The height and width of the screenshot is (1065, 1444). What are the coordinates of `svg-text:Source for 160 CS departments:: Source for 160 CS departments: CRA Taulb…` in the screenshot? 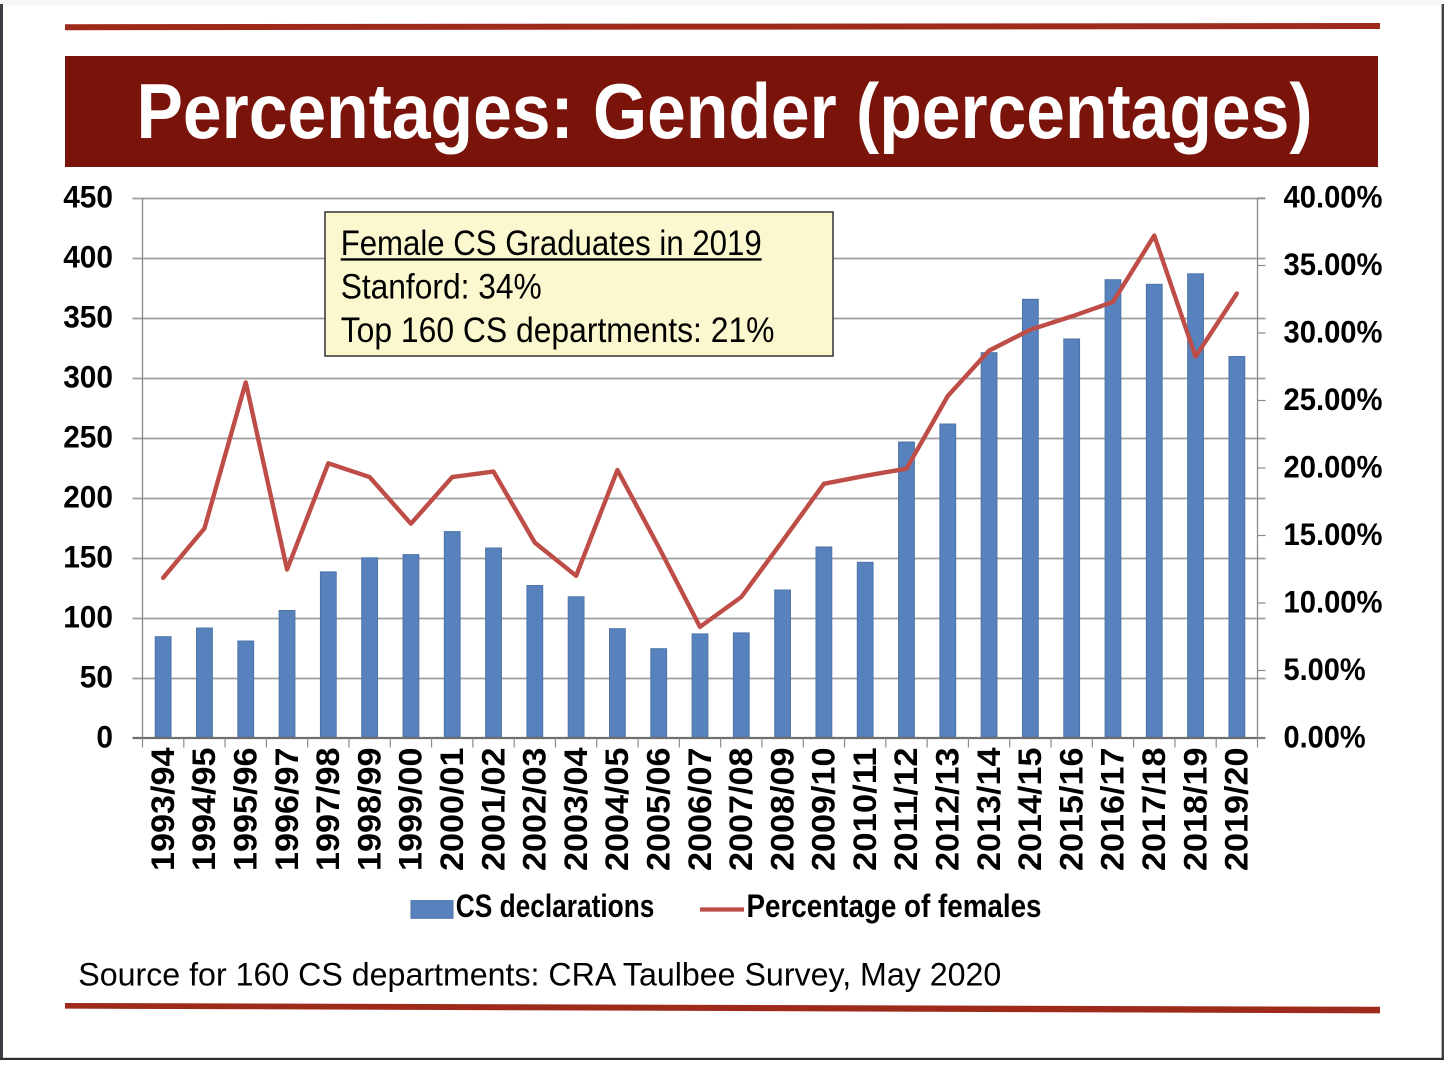 It's located at (539, 975).